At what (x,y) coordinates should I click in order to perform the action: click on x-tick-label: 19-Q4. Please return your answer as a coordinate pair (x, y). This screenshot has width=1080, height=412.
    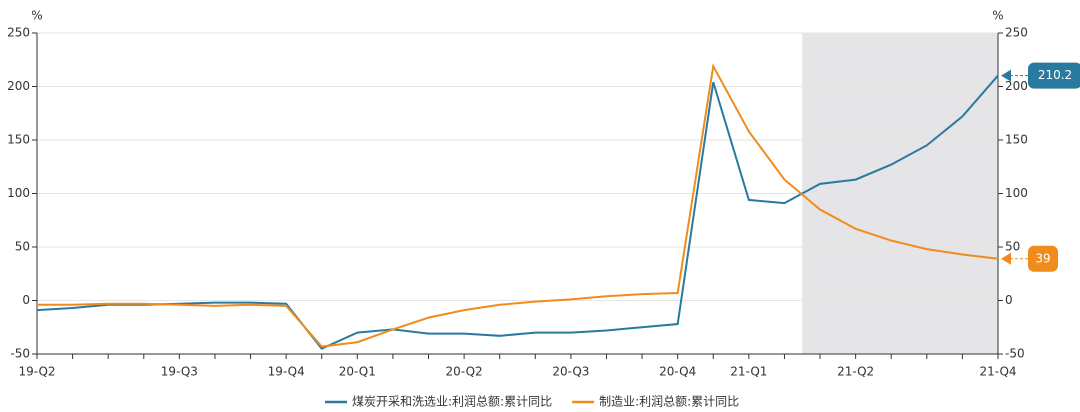
    Looking at the image, I should click on (286, 372).